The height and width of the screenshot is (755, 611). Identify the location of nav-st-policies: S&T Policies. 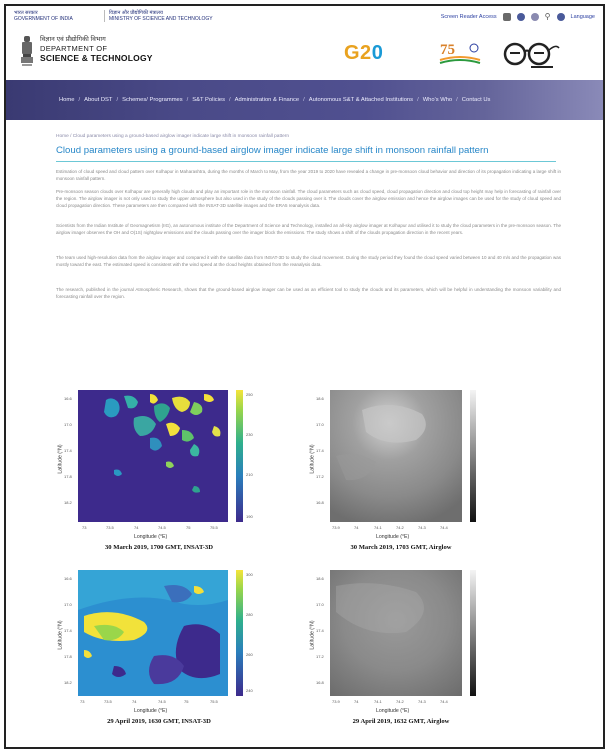
(209, 100).